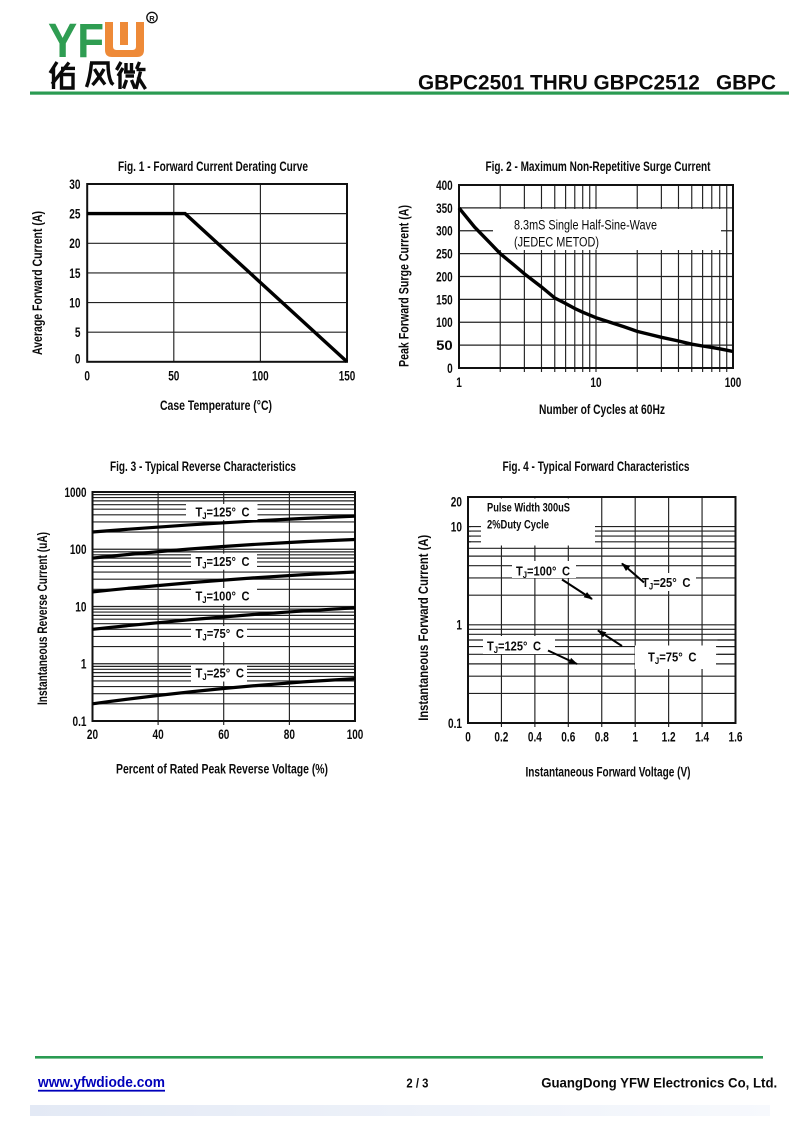 The image size is (800, 1125). Describe the element at coordinates (404, 286) in the screenshot. I see `svg-text: Peak Forward Surge Current (A)` at that location.